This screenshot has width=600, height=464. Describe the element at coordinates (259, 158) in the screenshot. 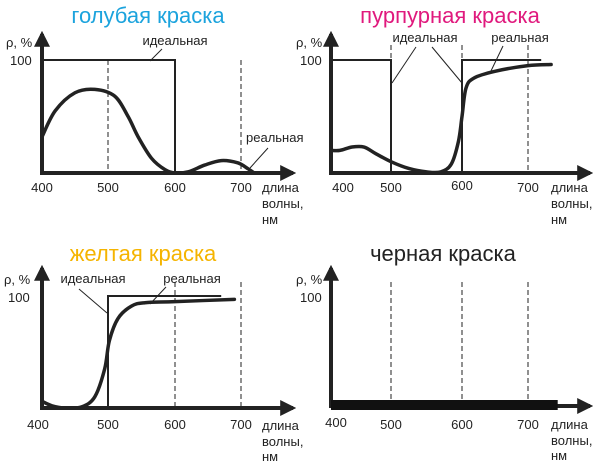

I see `real-leader` at that location.